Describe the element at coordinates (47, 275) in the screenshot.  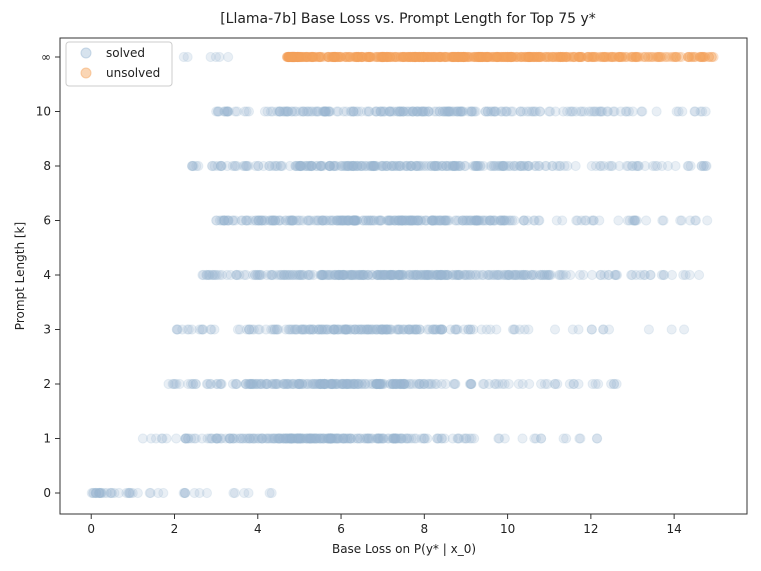
I see `y-tick-label: 4` at that location.